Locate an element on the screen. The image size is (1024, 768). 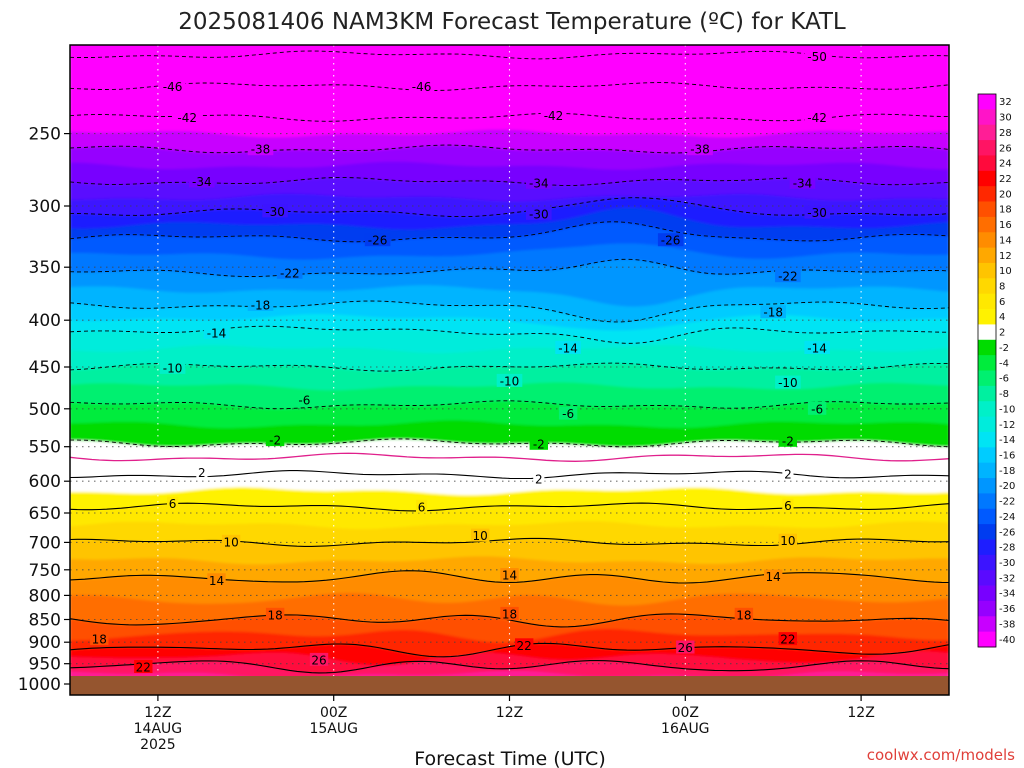
x-tick-label-2-0: 12Z is located at coordinates (509, 713).